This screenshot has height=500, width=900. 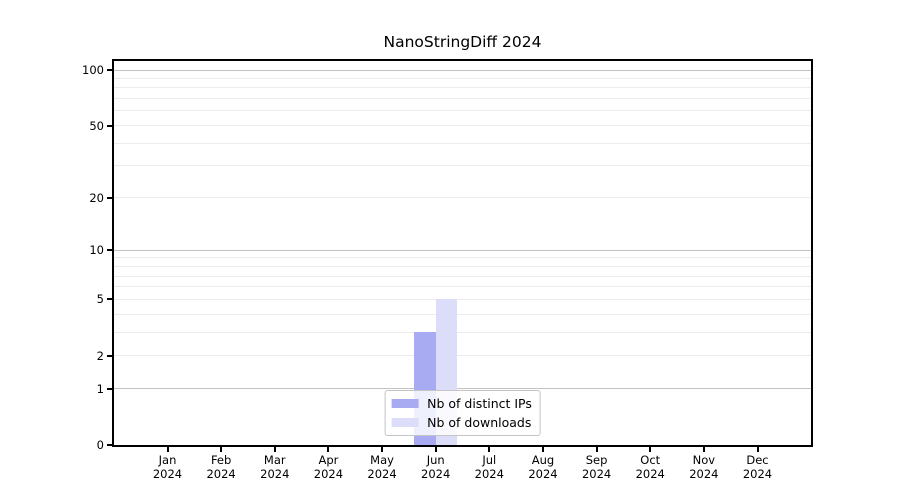 What do you see at coordinates (382, 460) in the screenshot?
I see `x-tick-month: May` at bounding box center [382, 460].